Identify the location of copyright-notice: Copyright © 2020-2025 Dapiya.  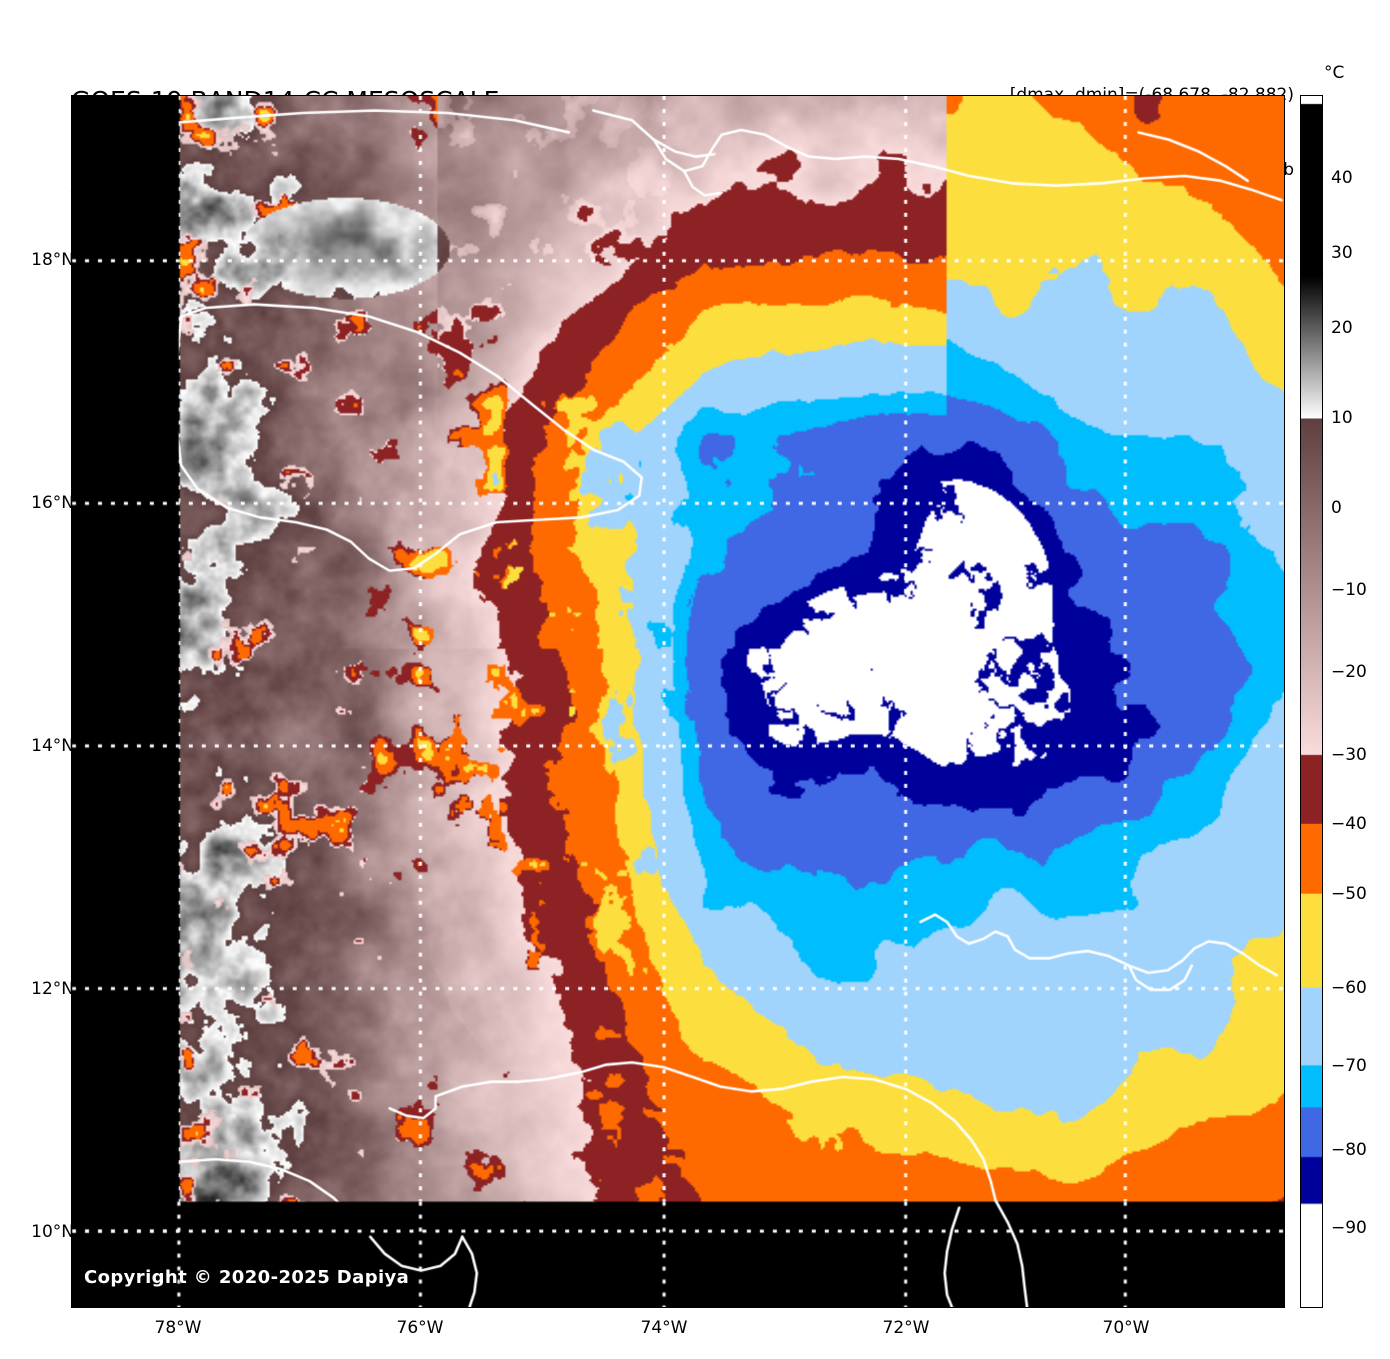
(247, 1277).